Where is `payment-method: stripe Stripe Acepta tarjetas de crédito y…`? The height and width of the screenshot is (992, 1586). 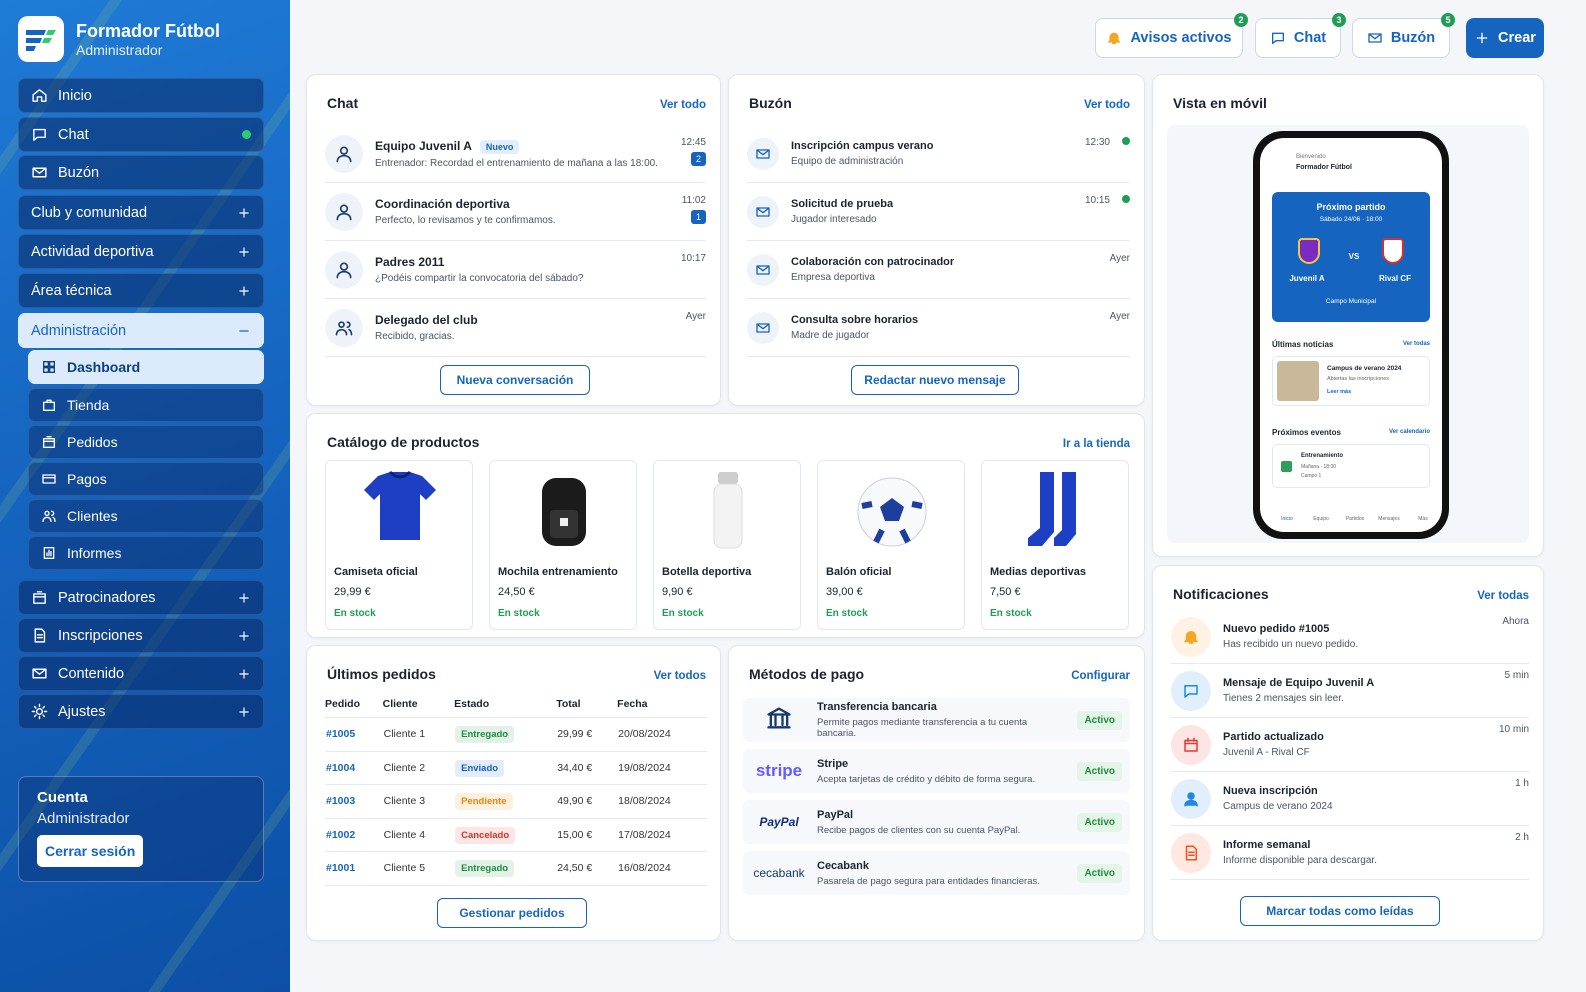 payment-method: stripe Stripe Acepta tarjetas de crédito y… is located at coordinates (936, 771).